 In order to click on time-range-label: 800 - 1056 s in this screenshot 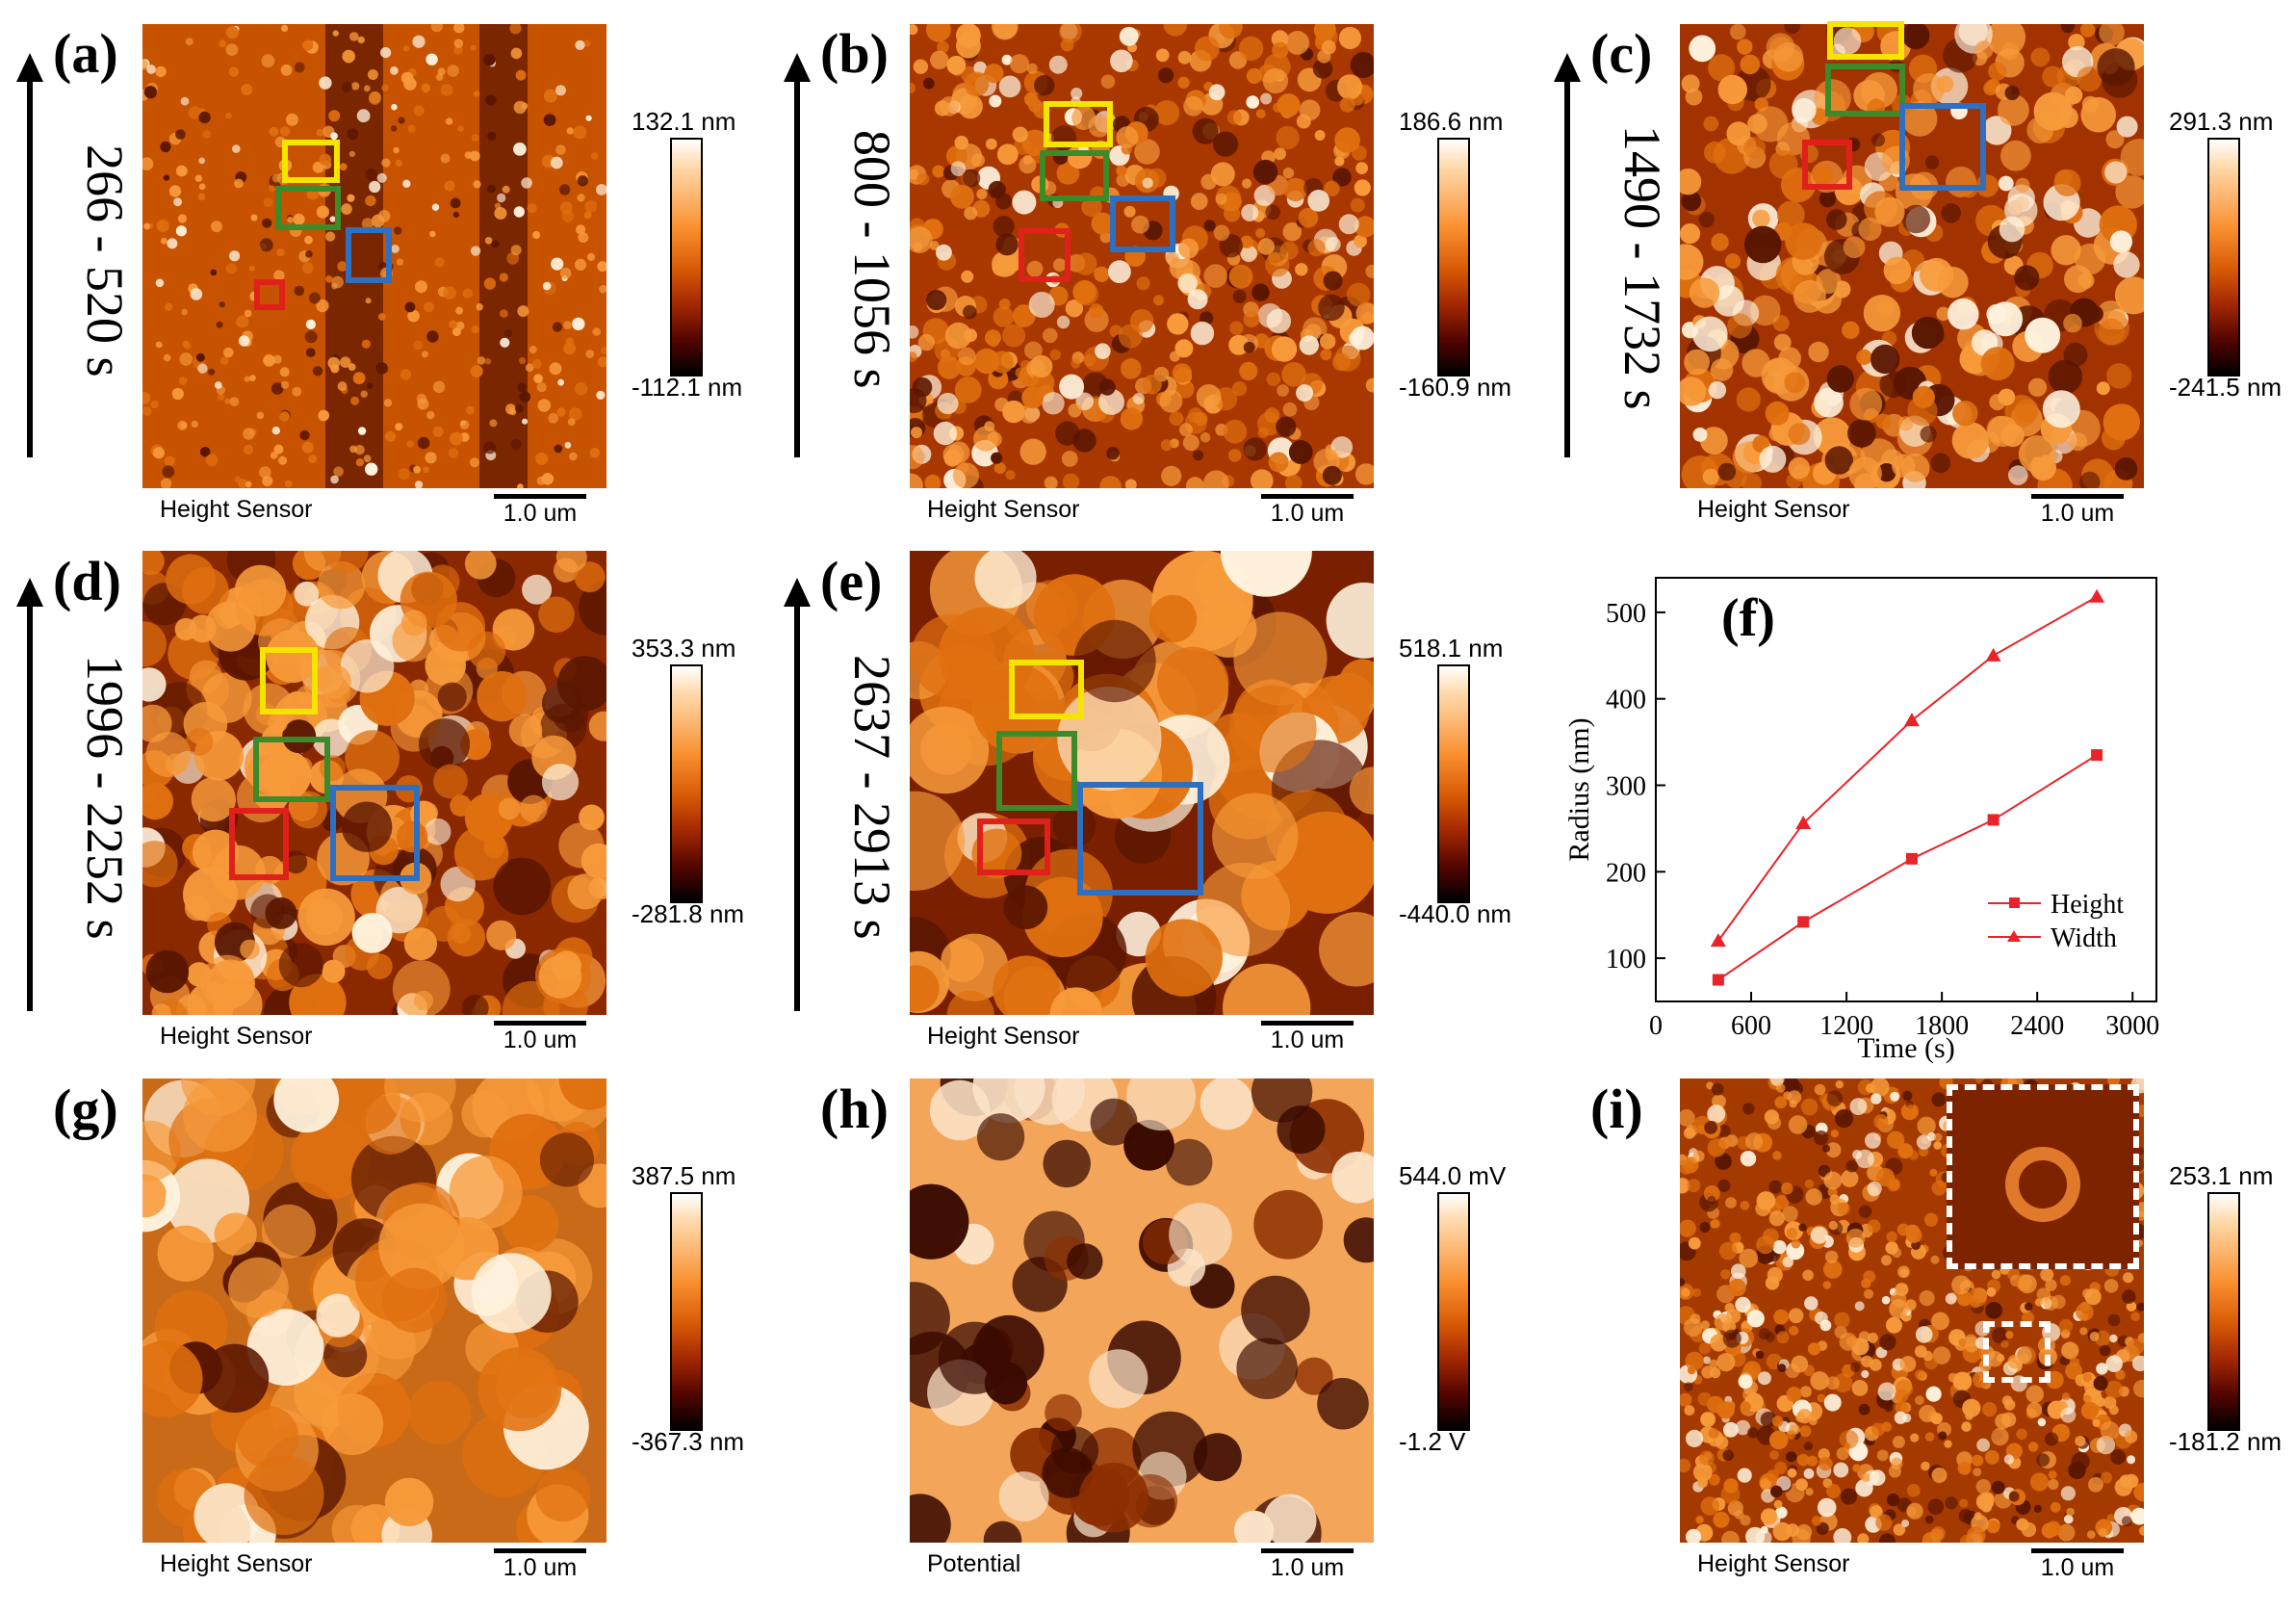, I will do `click(872, 259)`.